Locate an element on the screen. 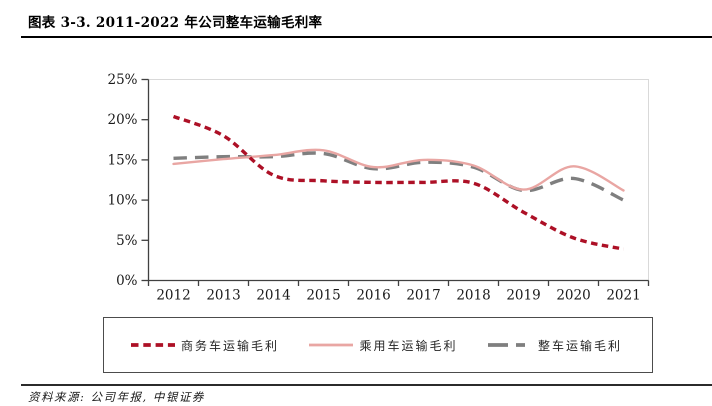  y-tick-label: 25% is located at coordinates (122, 80).